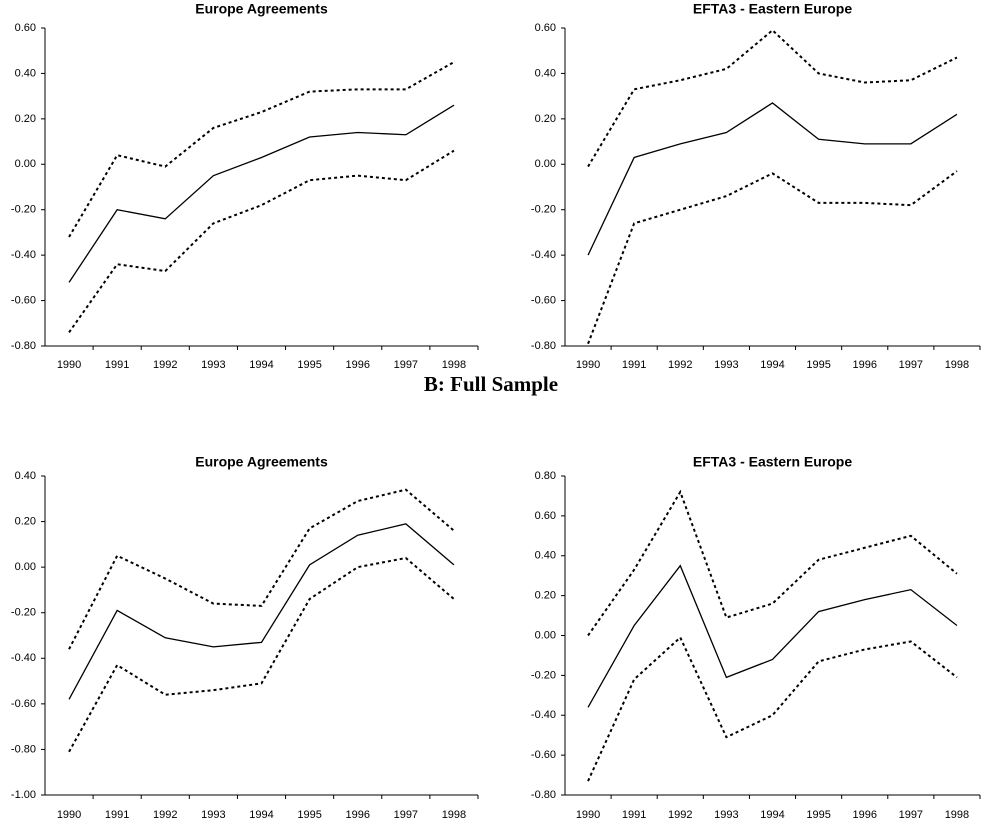 This screenshot has width=982, height=824. I want to click on section-heading: B: Full Sample, so click(491, 384).